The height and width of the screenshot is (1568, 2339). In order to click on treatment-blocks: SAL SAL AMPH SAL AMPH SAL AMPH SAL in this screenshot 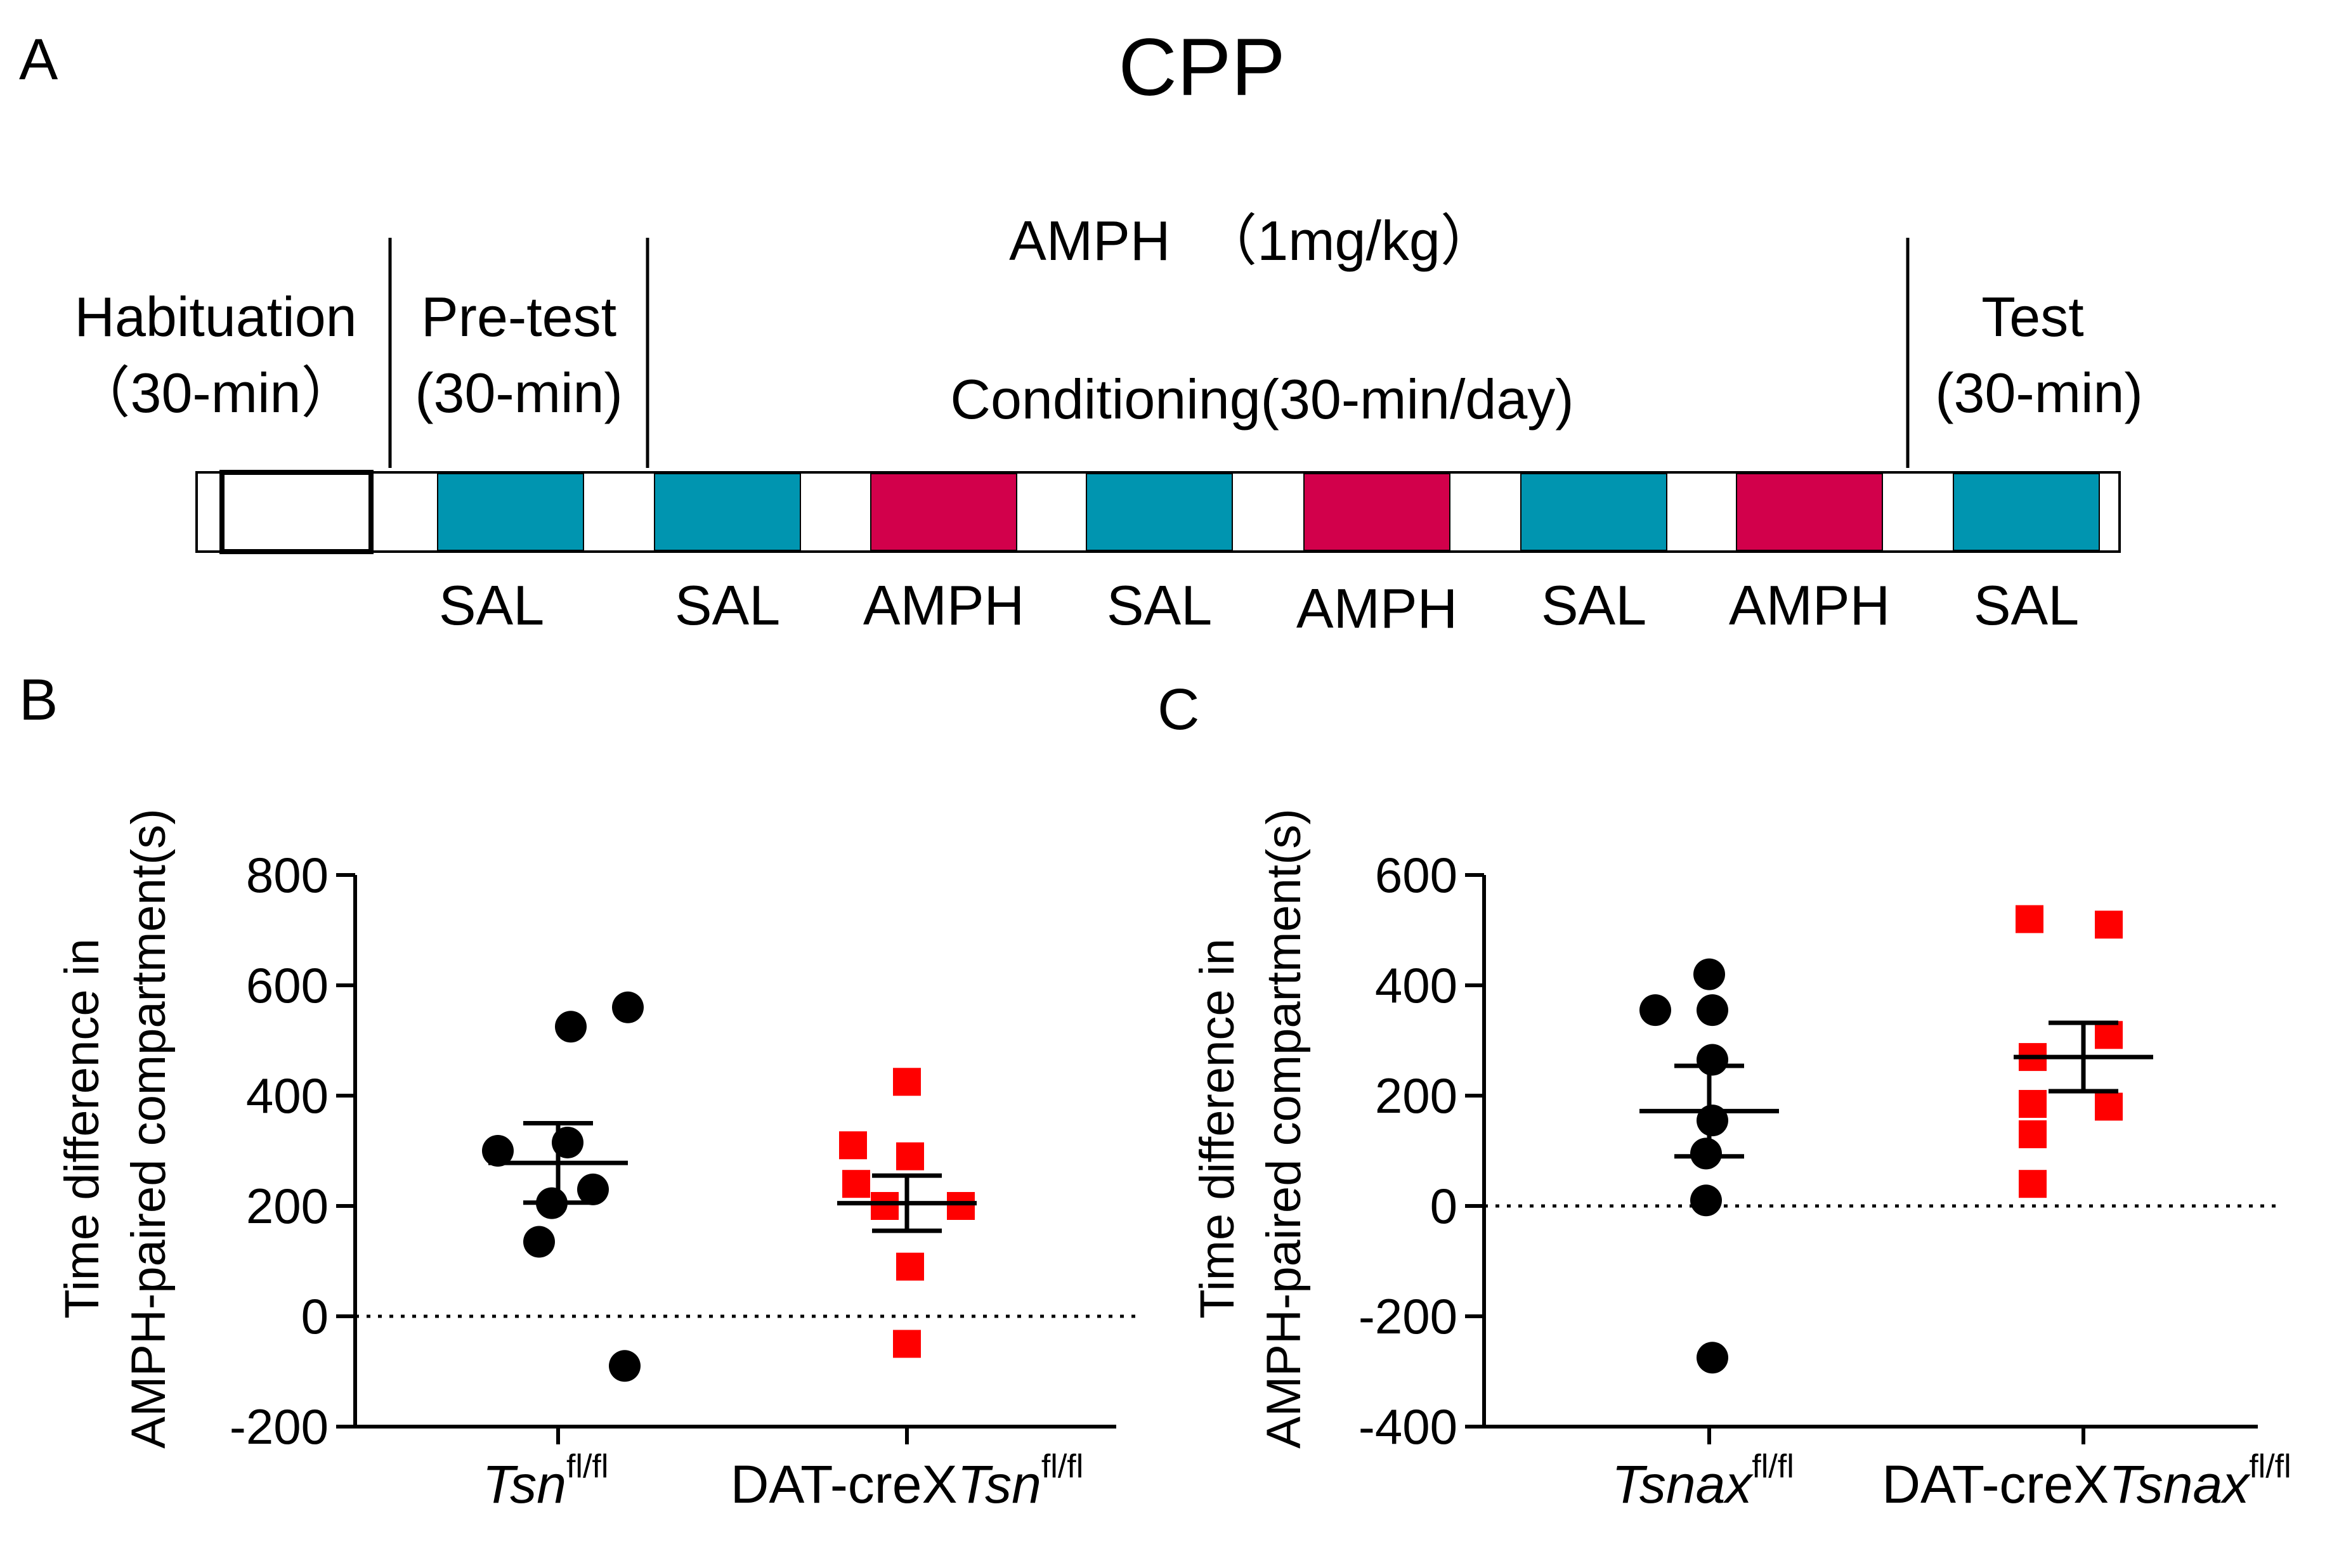, I will do `click(1268, 556)`.